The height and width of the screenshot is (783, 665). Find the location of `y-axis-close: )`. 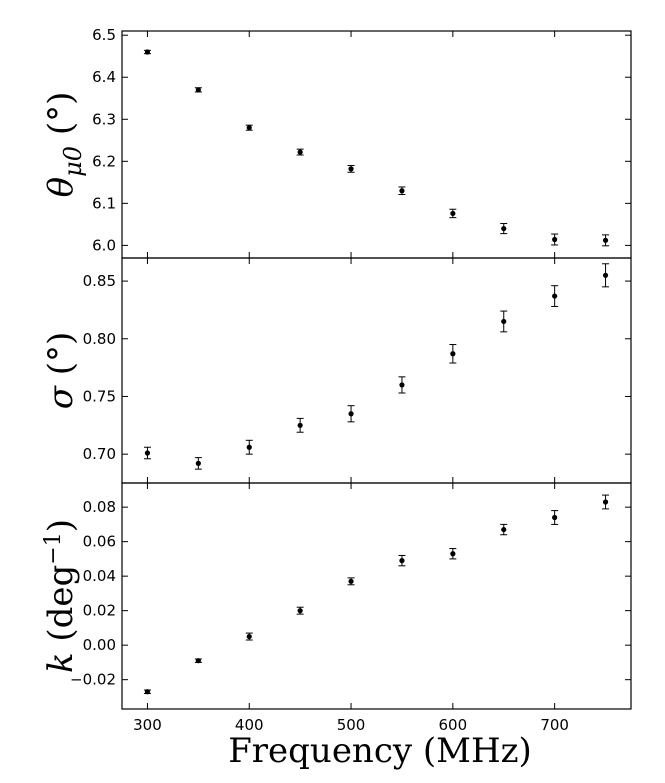

y-axis-close: ) is located at coordinates (61, 525).